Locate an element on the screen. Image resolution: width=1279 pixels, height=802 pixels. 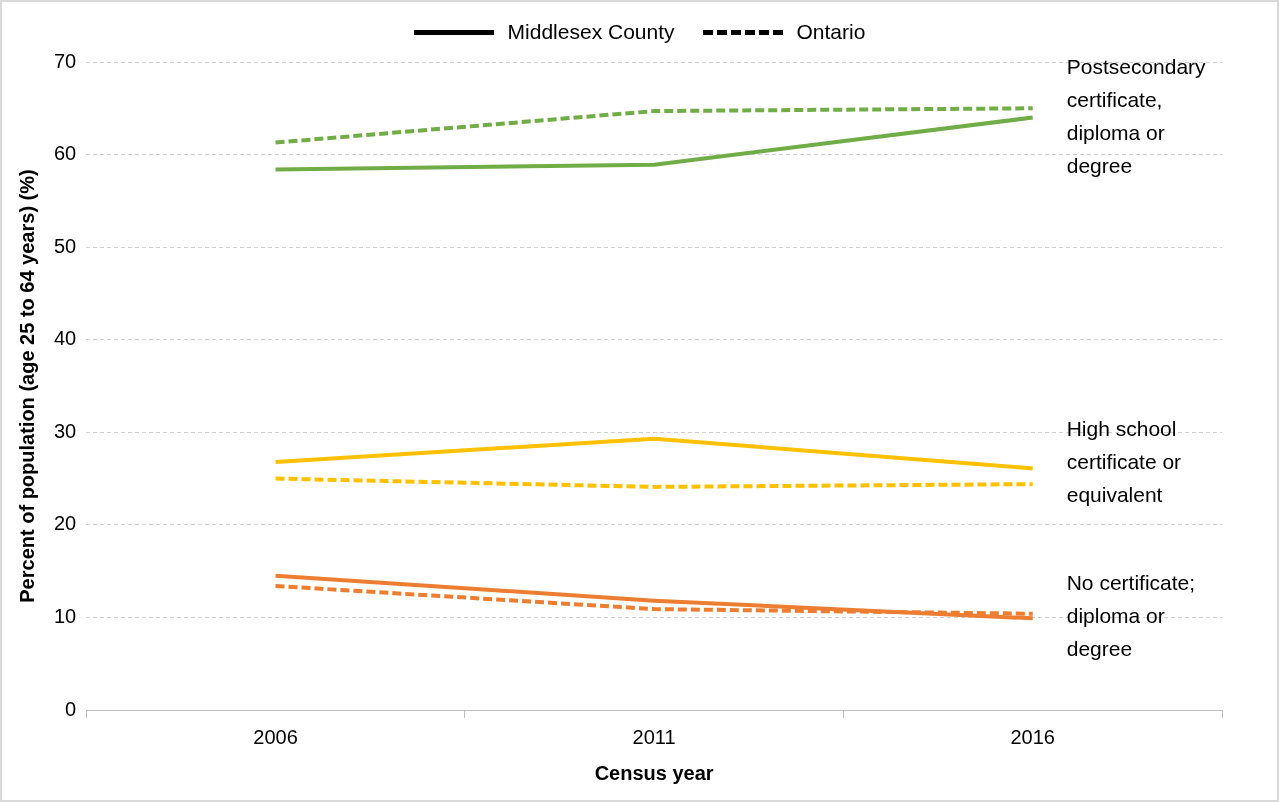
text: Middlesex County is located at coordinates (591, 32).